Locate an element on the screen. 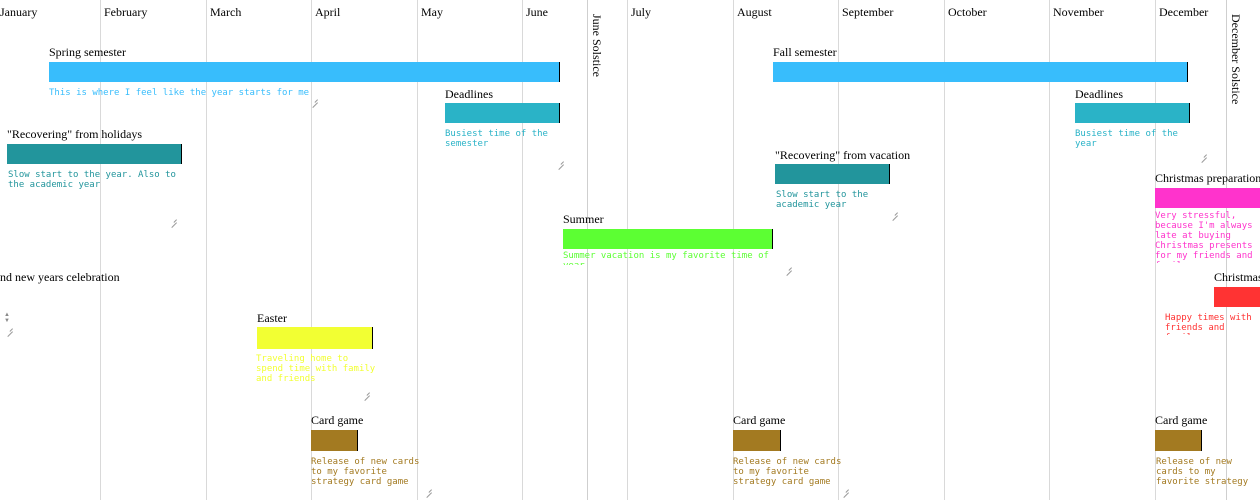 This screenshot has width=1260, height=500. recovering-vacation-bar is located at coordinates (832, 174).